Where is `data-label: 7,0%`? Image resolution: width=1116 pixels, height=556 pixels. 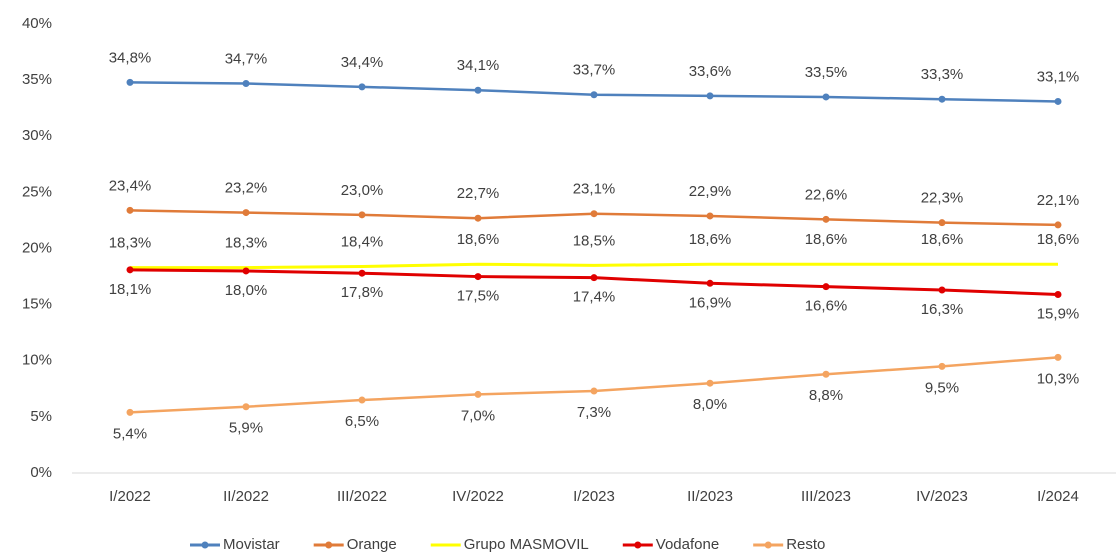
data-label: 7,0% is located at coordinates (478, 415).